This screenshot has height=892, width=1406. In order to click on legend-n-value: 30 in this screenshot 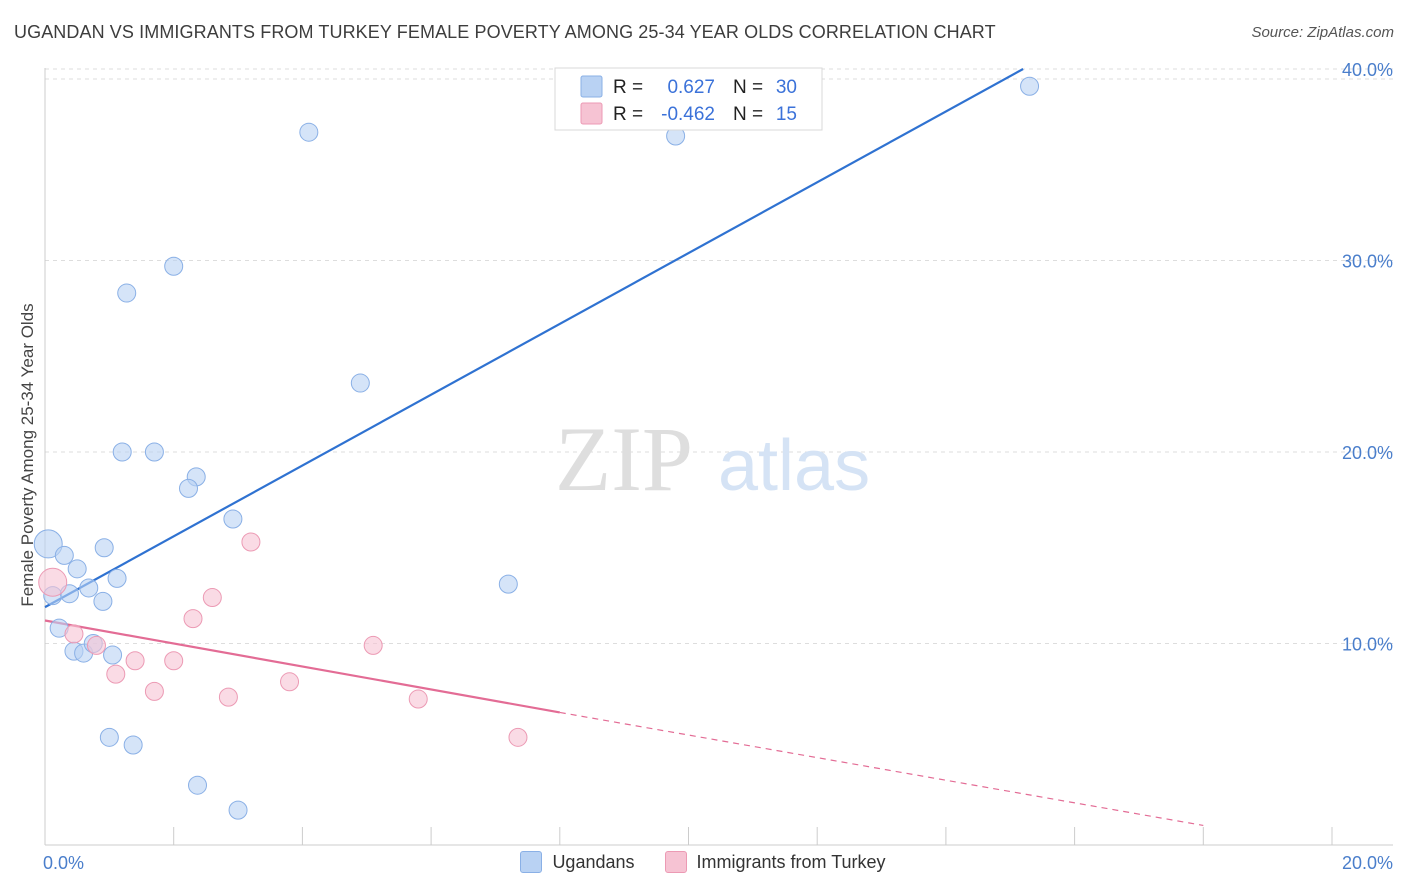, I will do `click(786, 87)`.